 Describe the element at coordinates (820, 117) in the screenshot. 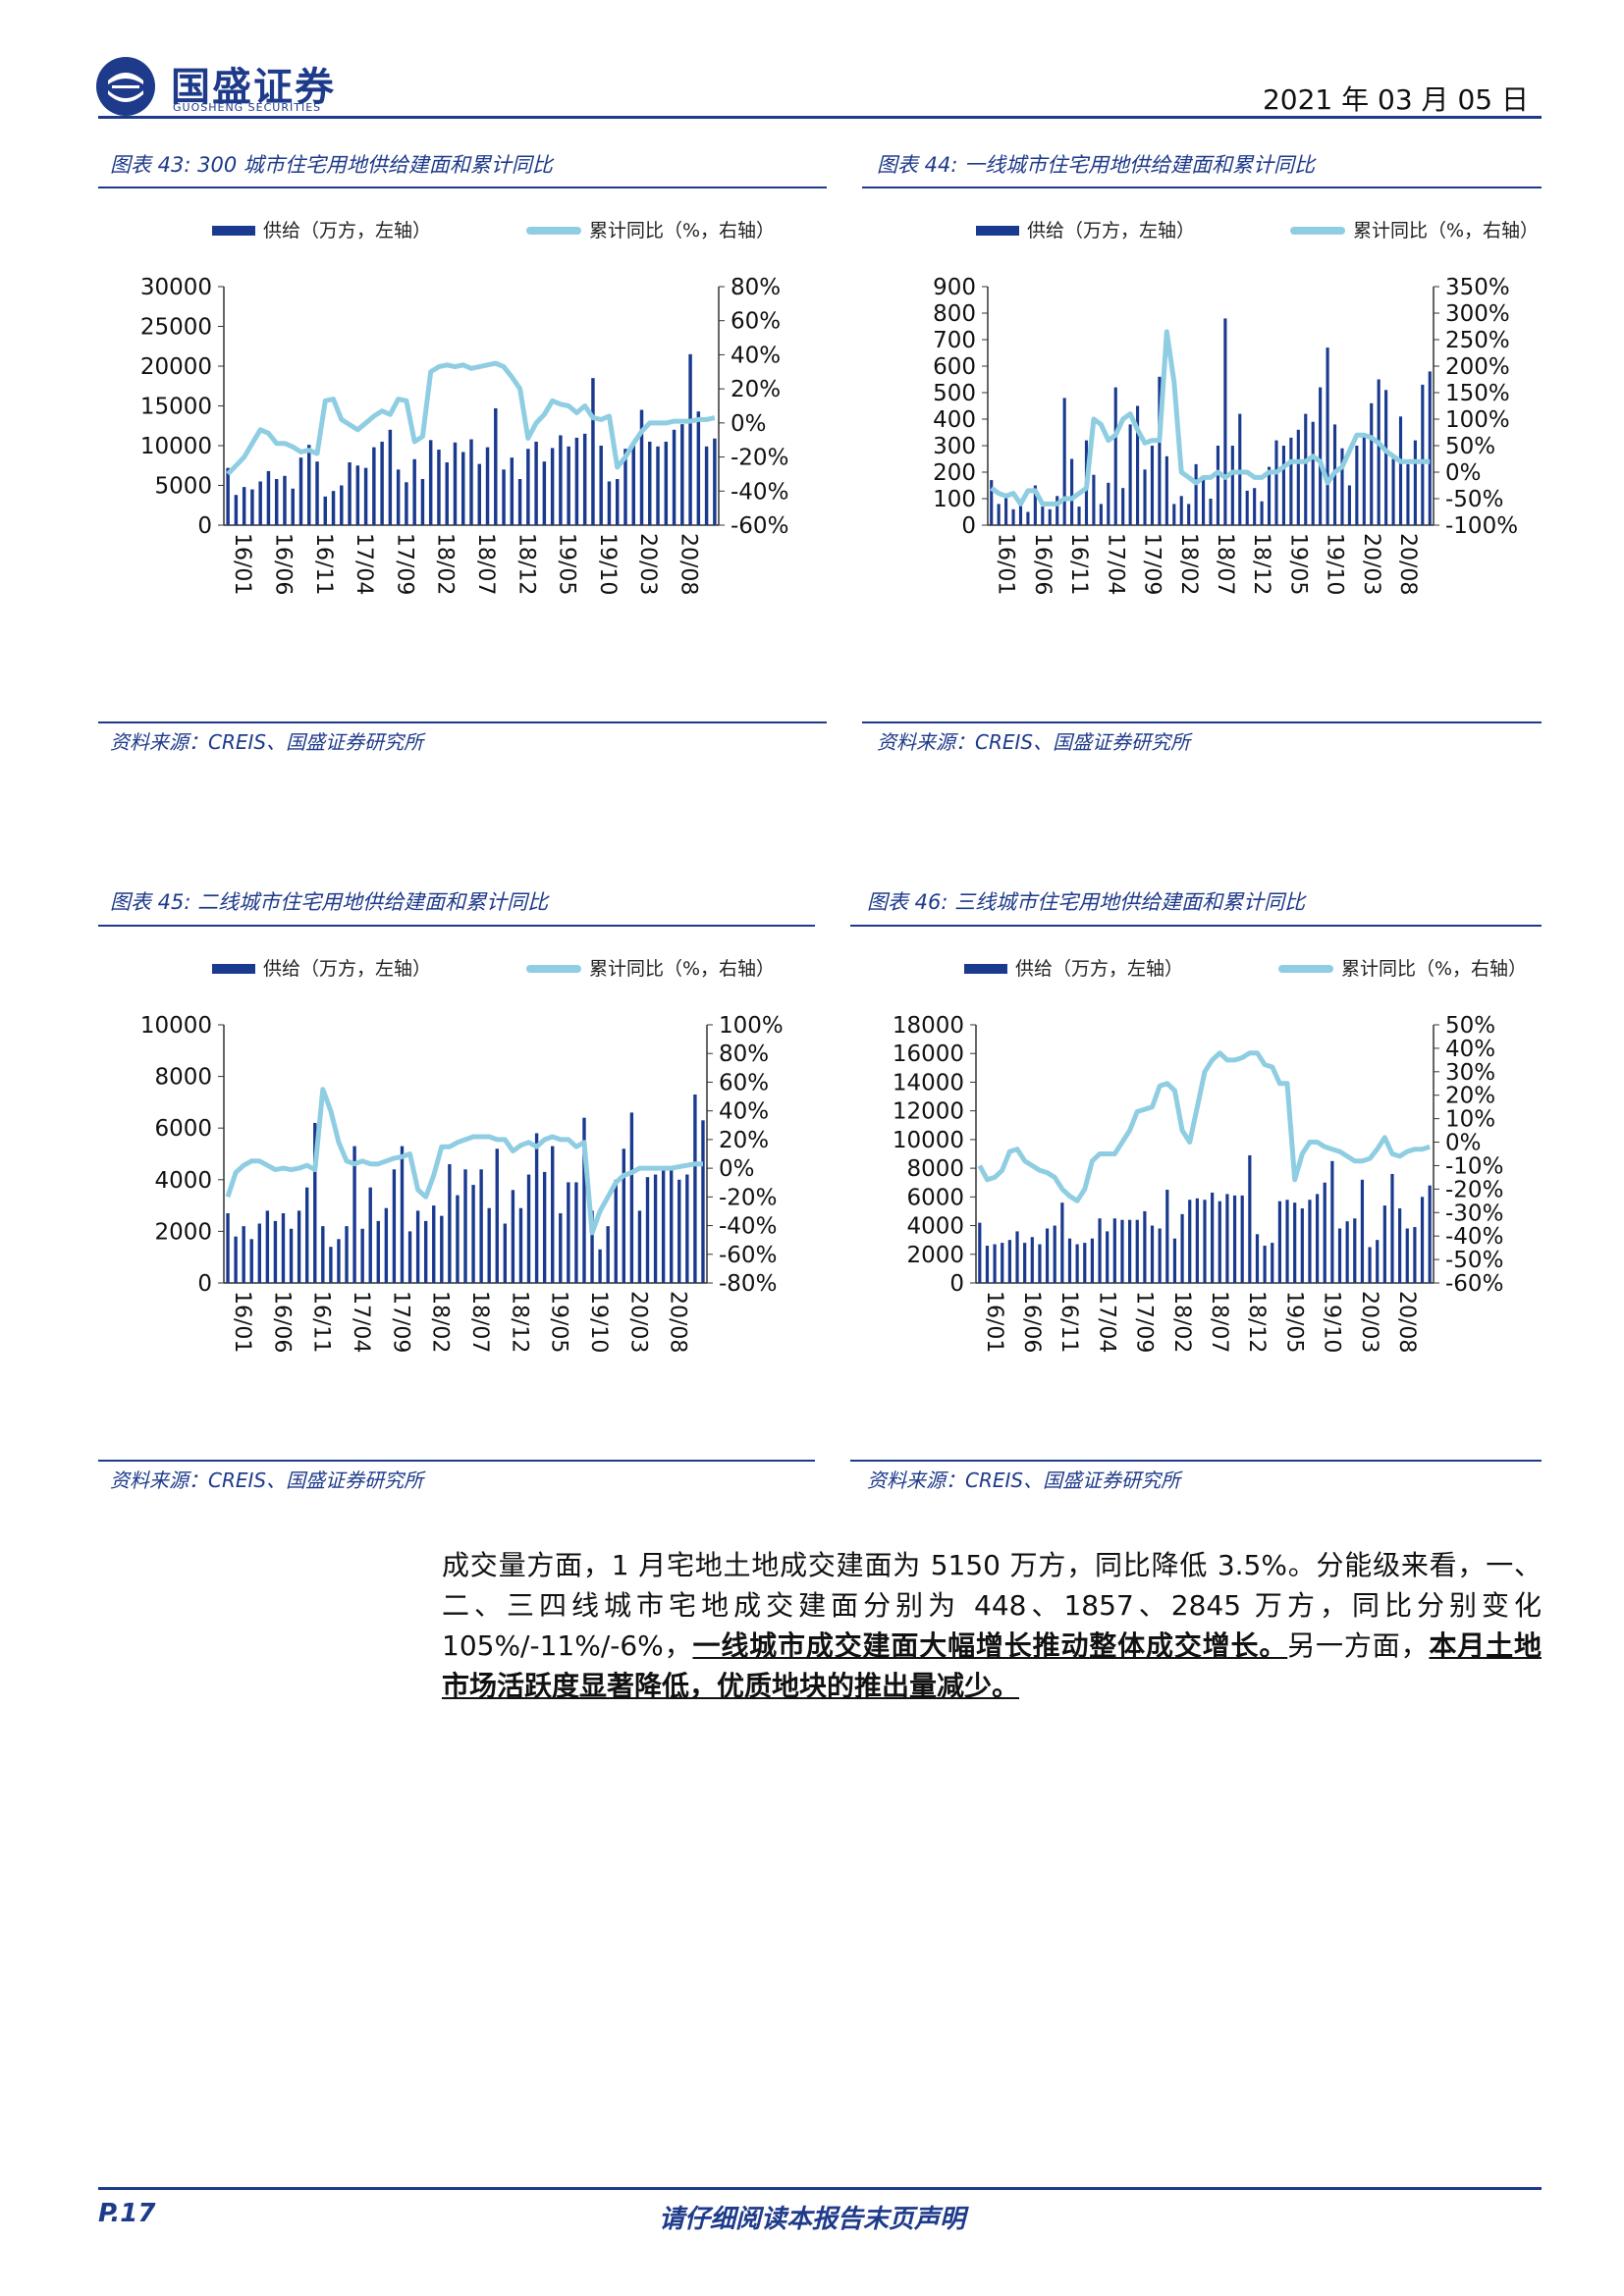

I see `header-divider` at that location.